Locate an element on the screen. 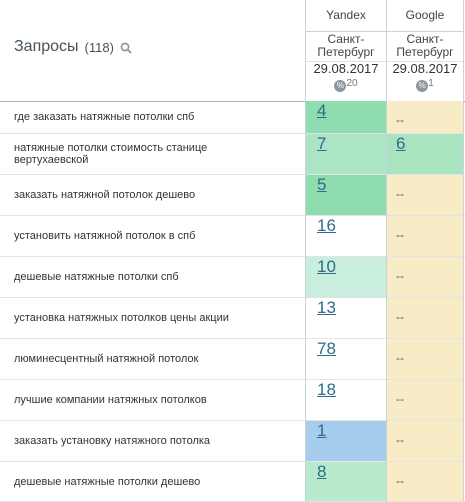 The height and width of the screenshot is (502, 465). google-position-link: 6 is located at coordinates (401, 143).